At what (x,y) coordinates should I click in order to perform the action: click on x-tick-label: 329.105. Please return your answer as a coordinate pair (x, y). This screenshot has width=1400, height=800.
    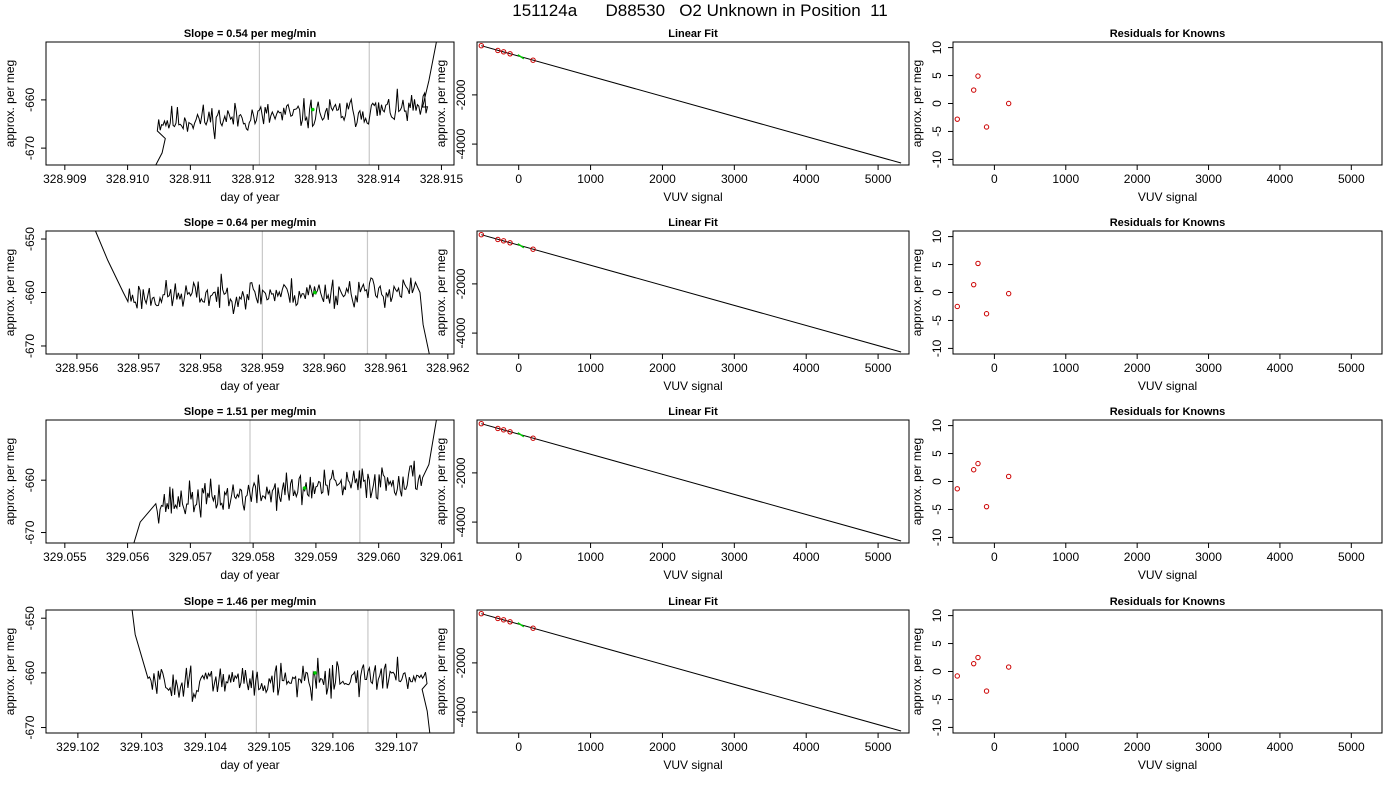
    Looking at the image, I should click on (269, 747).